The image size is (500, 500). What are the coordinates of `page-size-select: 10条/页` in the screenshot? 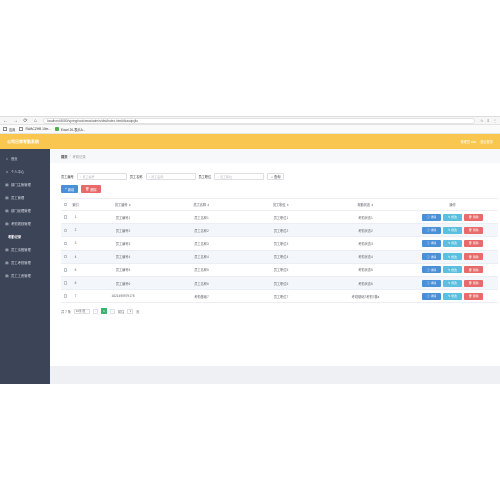 It's located at (81, 311).